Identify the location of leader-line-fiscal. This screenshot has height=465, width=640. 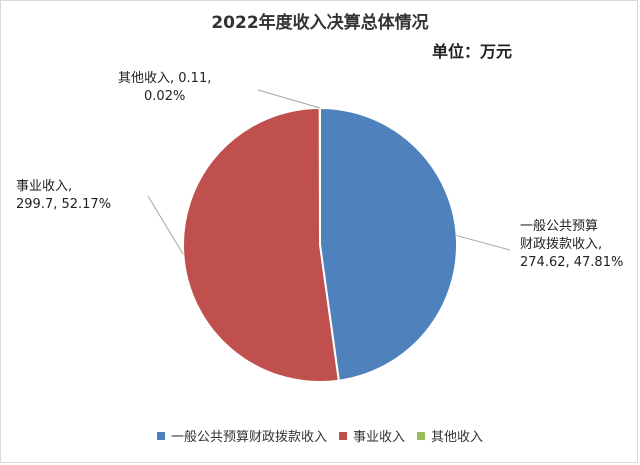
(483, 243).